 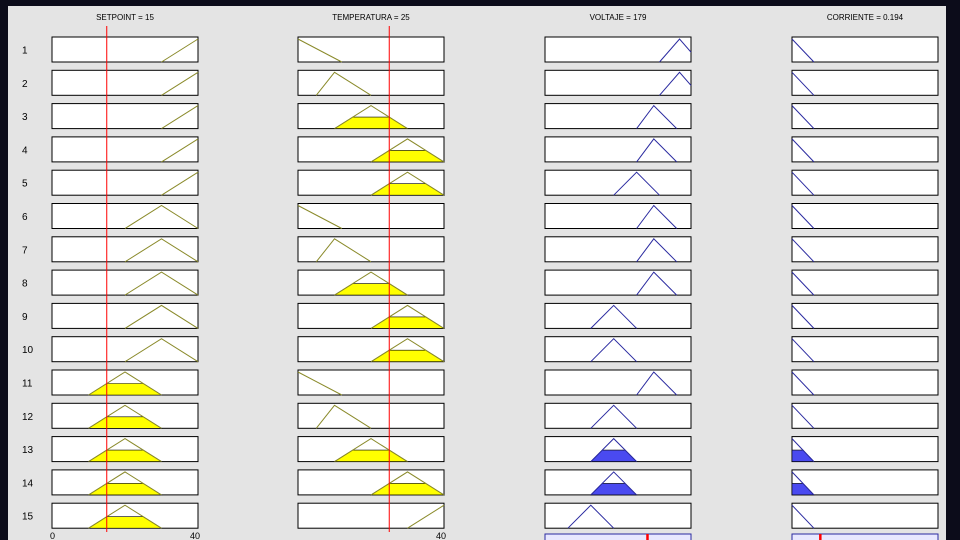 I want to click on rule-row: 1, so click(x=480, y=49).